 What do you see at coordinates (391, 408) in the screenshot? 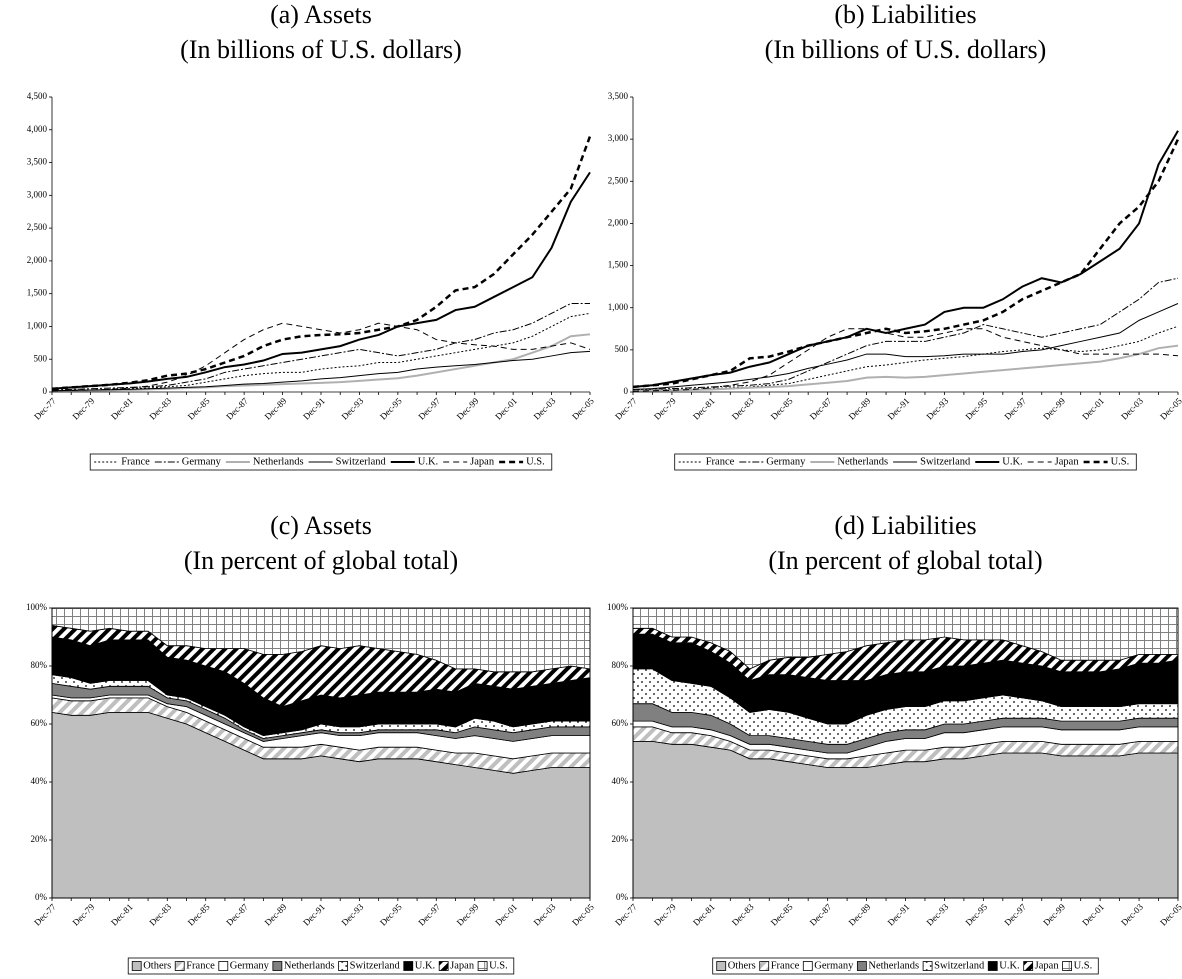
I see `x-tick-label: Dec-95` at bounding box center [391, 408].